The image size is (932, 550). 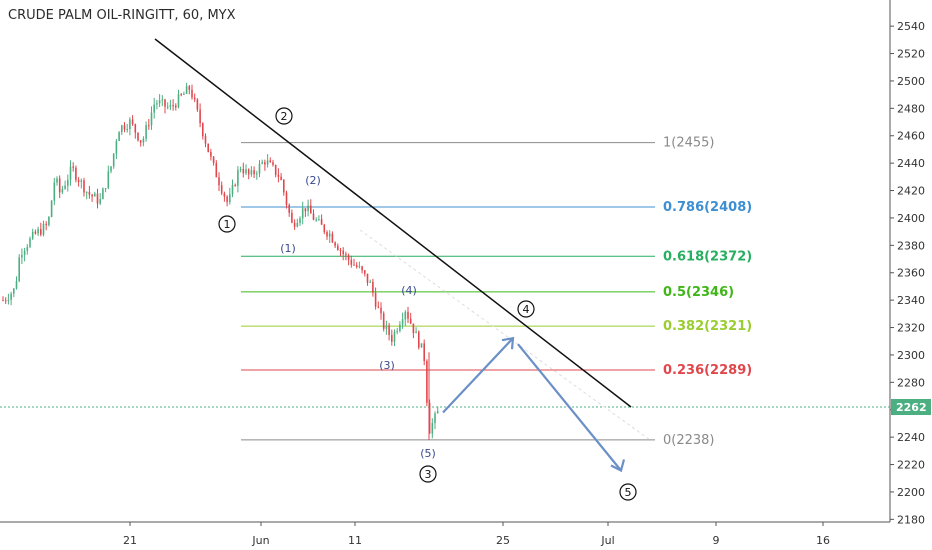 What do you see at coordinates (689, 143) in the screenshot?
I see `fib-level-label: 1(2455)` at bounding box center [689, 143].